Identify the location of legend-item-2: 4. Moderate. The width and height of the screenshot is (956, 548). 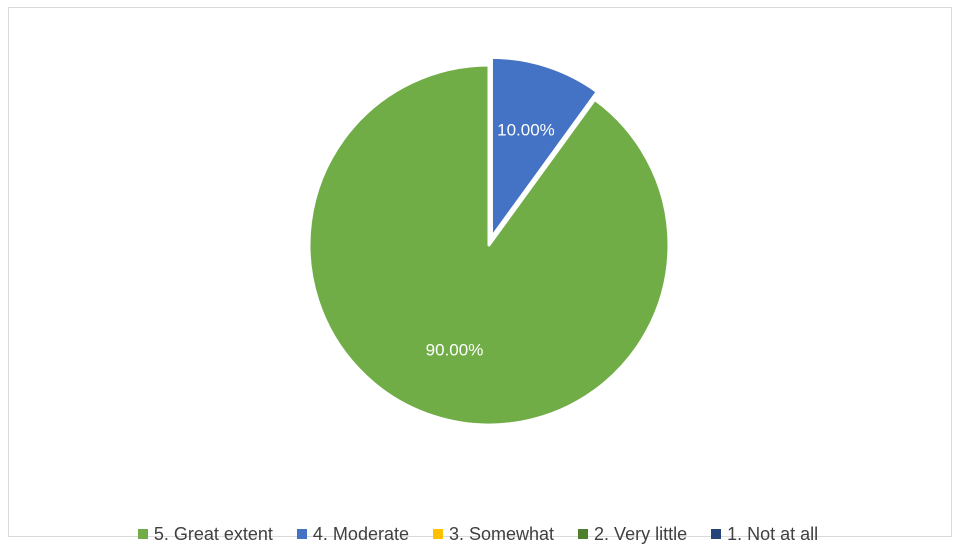
(352, 534).